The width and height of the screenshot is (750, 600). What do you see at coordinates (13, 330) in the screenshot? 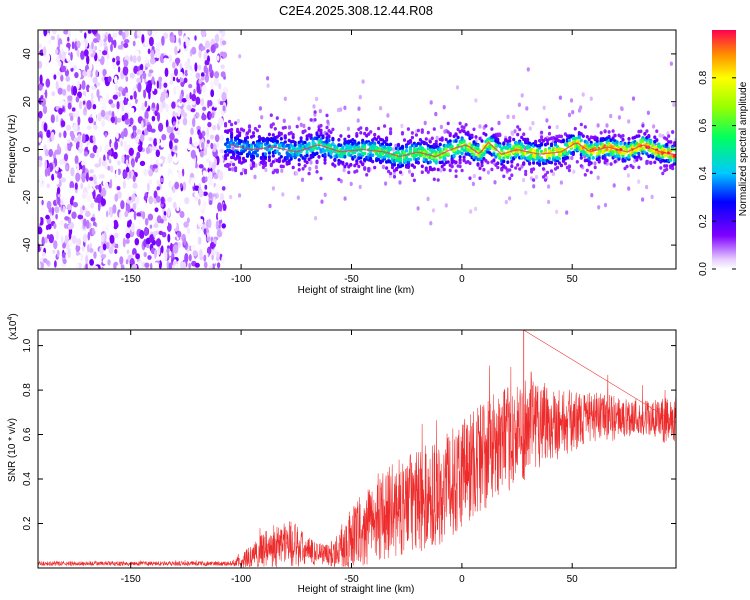
I see `snr-multiplier-base: (x10` at bounding box center [13, 330].